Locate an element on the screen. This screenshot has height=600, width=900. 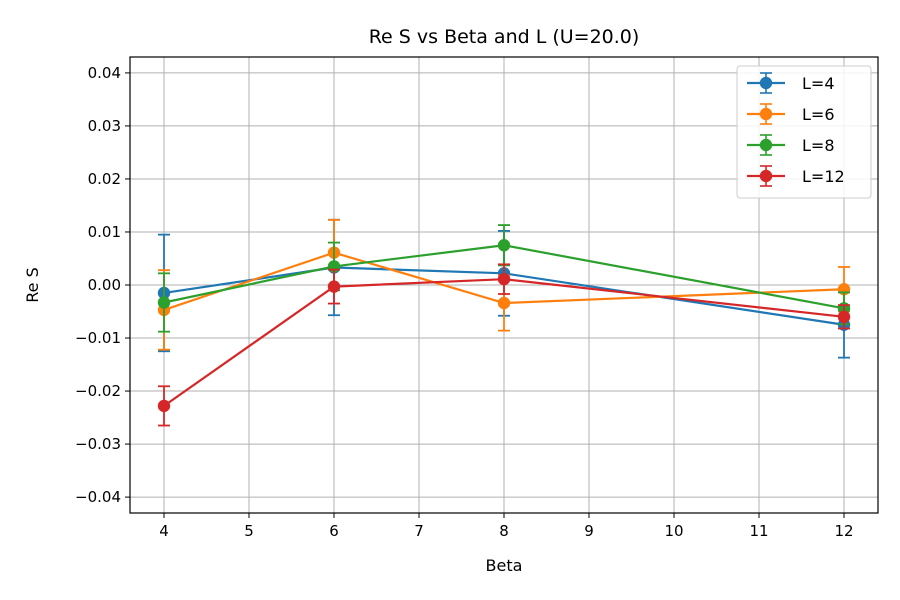
legend-entry: L=6 is located at coordinates (791, 114).